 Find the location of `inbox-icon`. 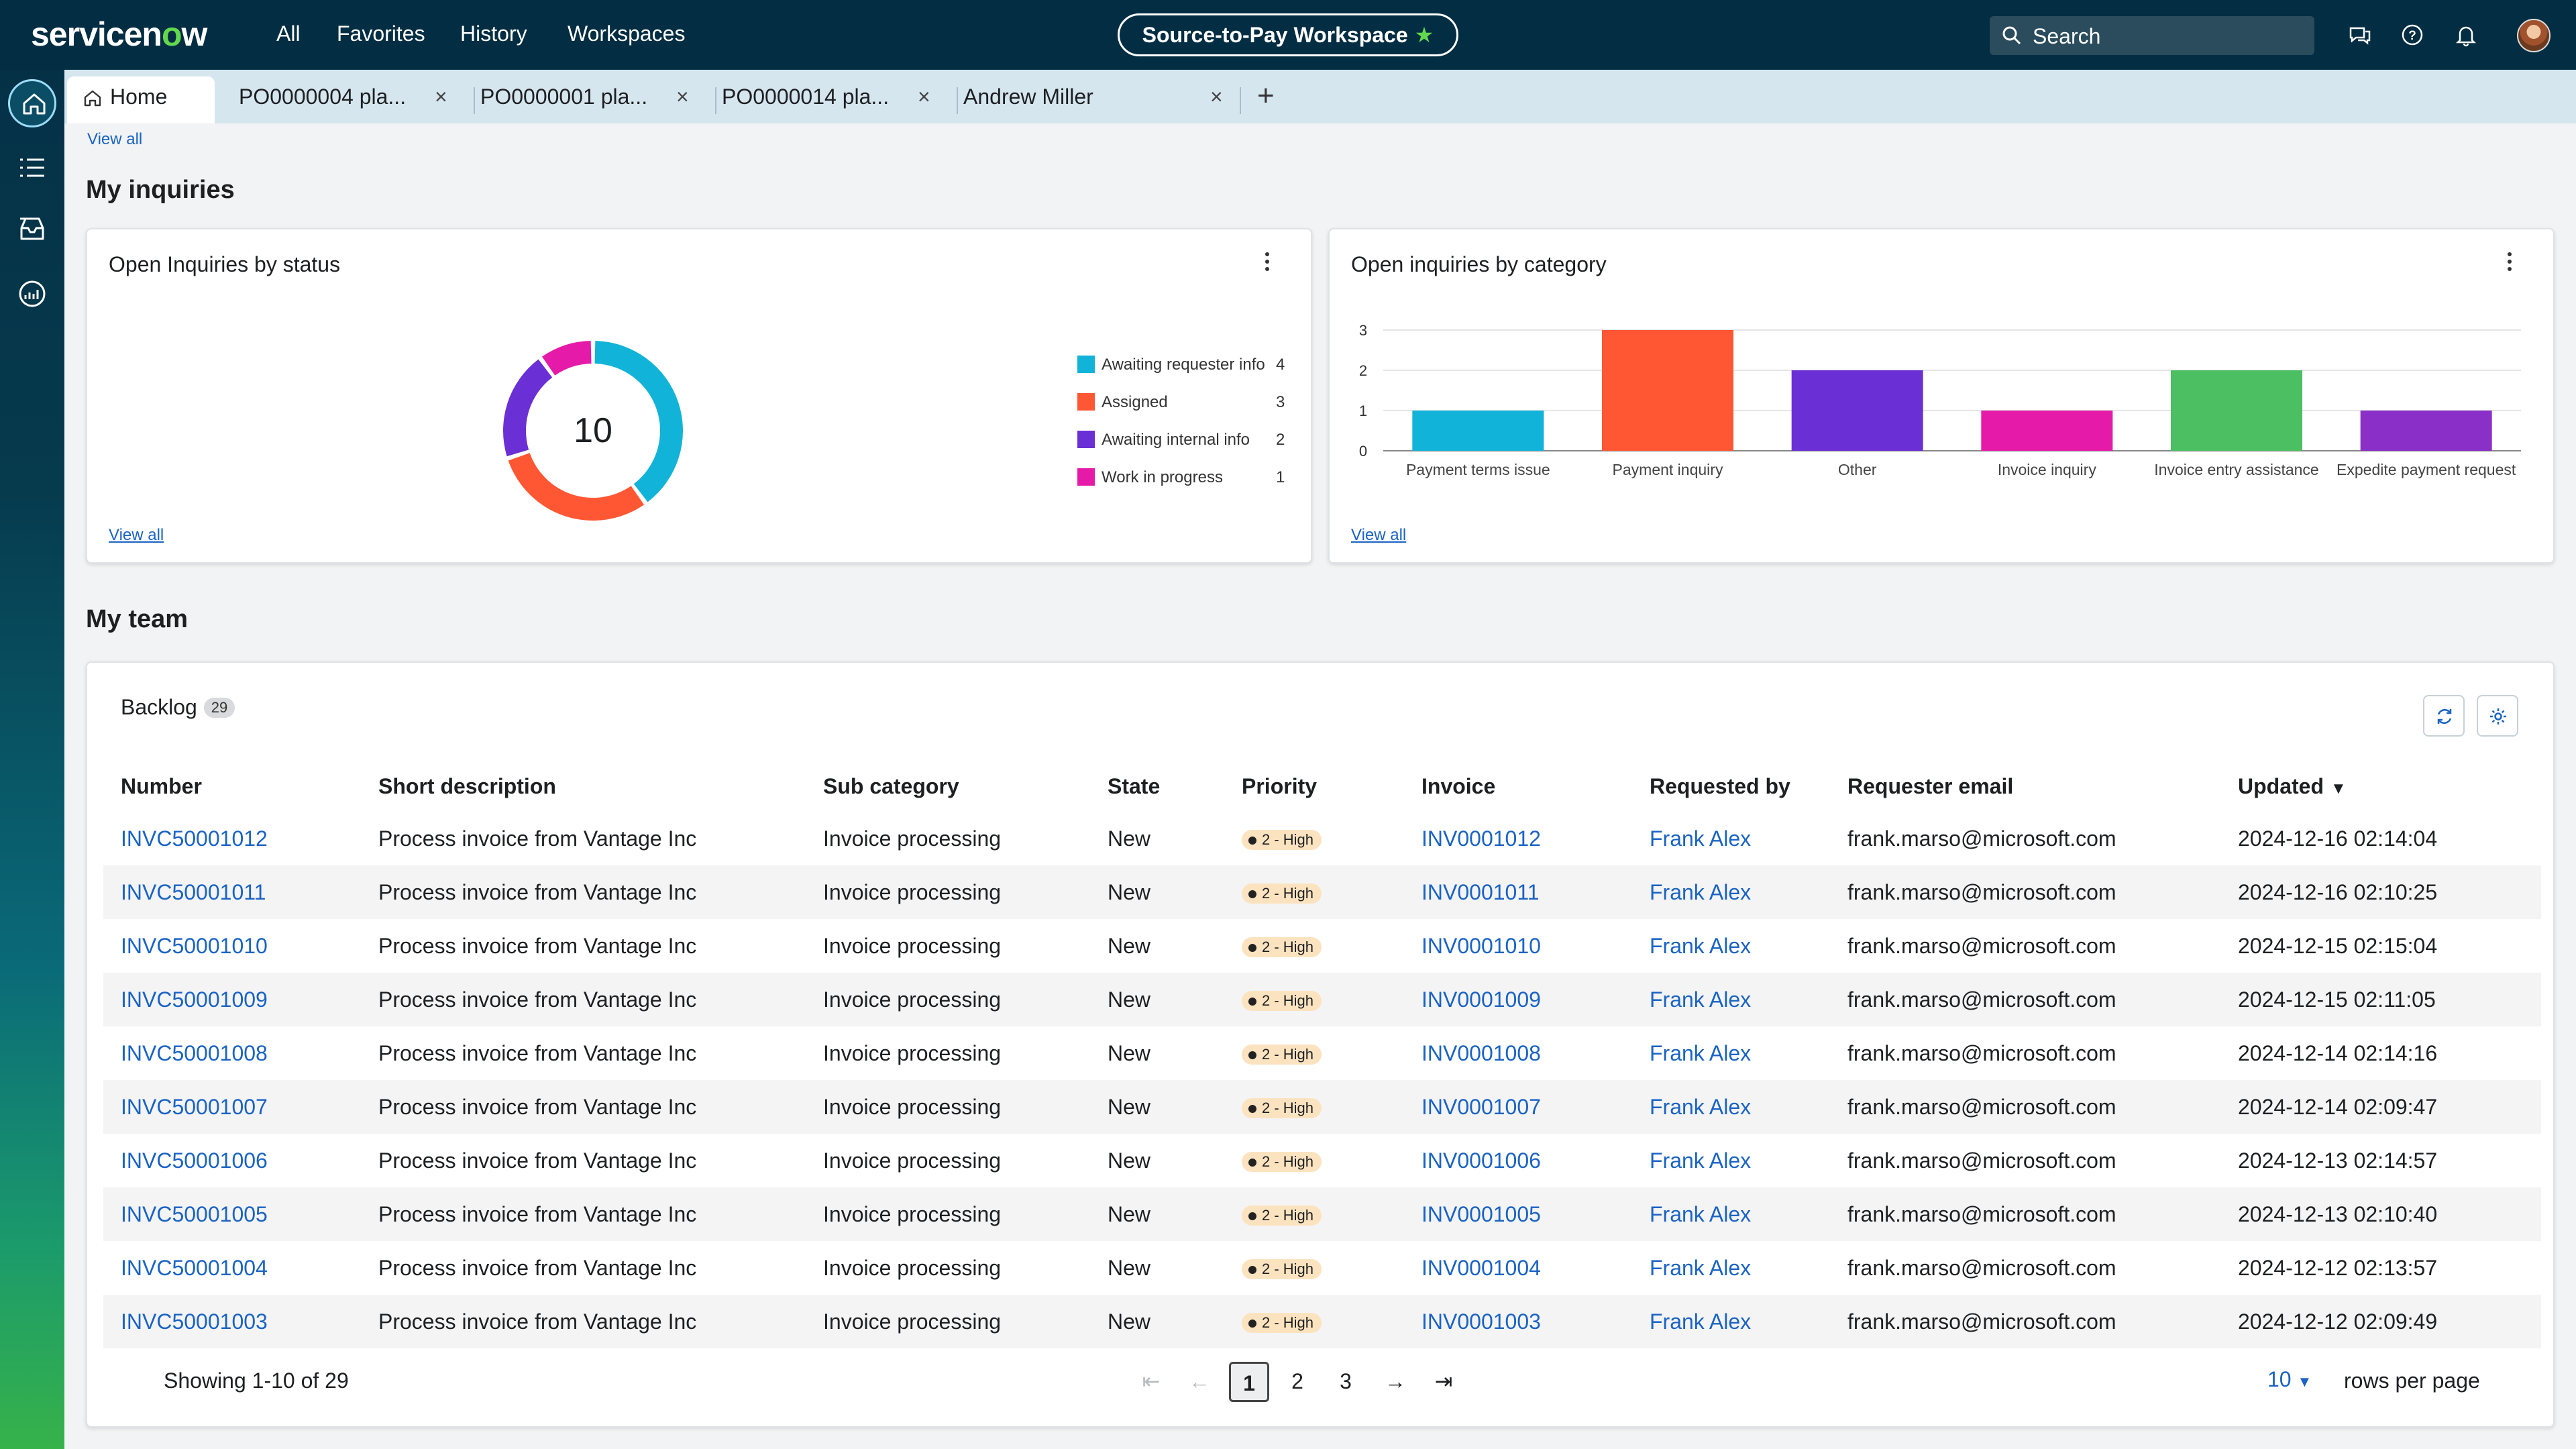

inbox-icon is located at coordinates (32, 229).